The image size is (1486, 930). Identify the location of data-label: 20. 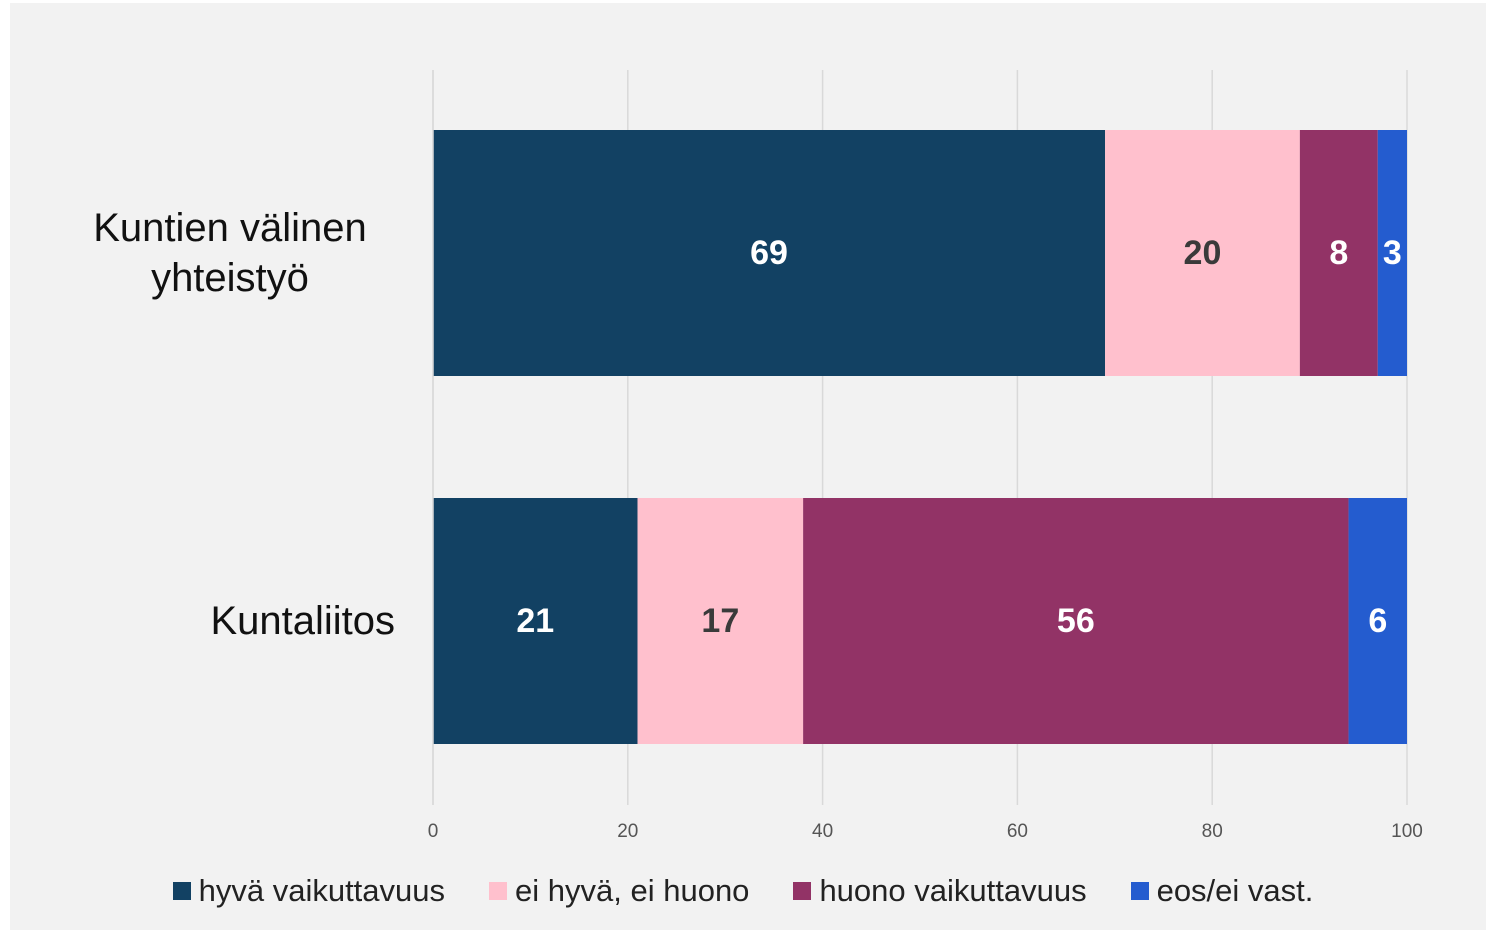
(1203, 253).